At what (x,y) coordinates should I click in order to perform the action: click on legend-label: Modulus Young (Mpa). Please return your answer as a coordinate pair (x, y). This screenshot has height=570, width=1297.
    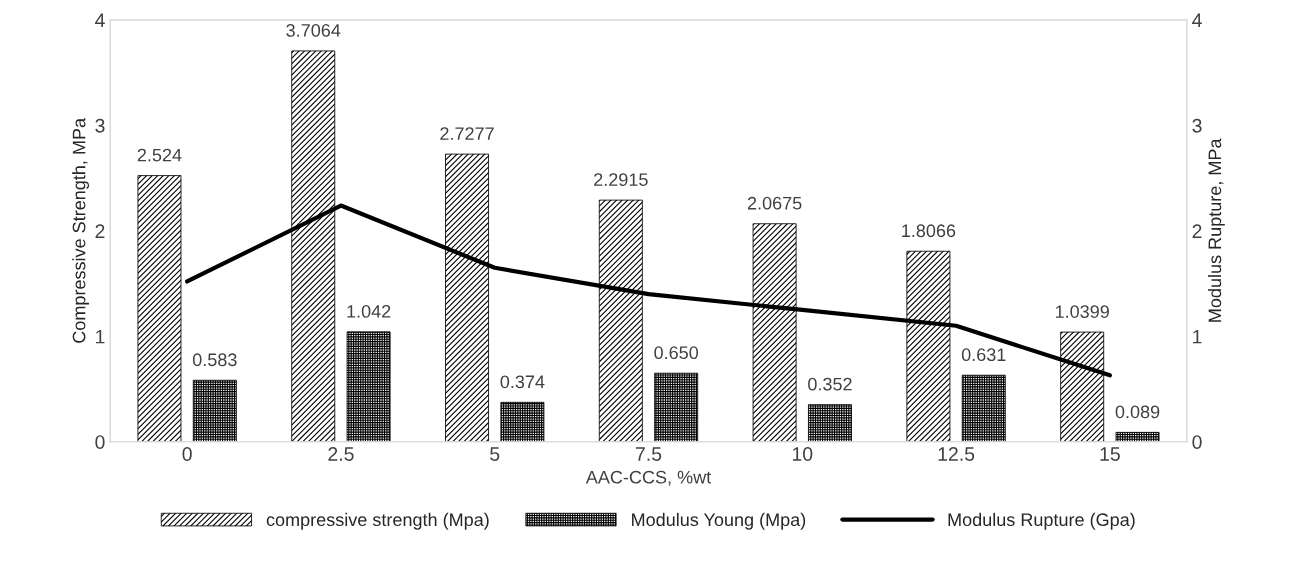
    Looking at the image, I should click on (719, 521).